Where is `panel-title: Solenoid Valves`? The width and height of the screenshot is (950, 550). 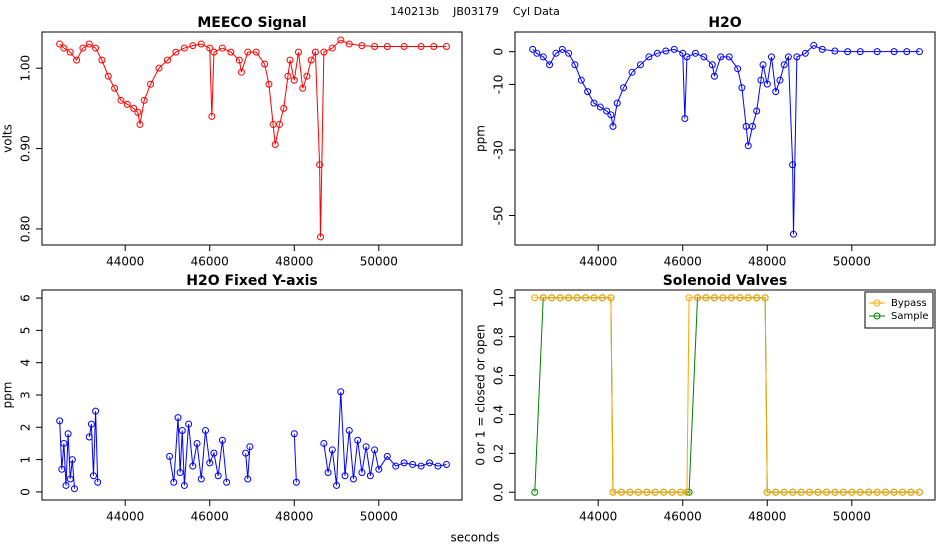 panel-title: Solenoid Valves is located at coordinates (725, 281).